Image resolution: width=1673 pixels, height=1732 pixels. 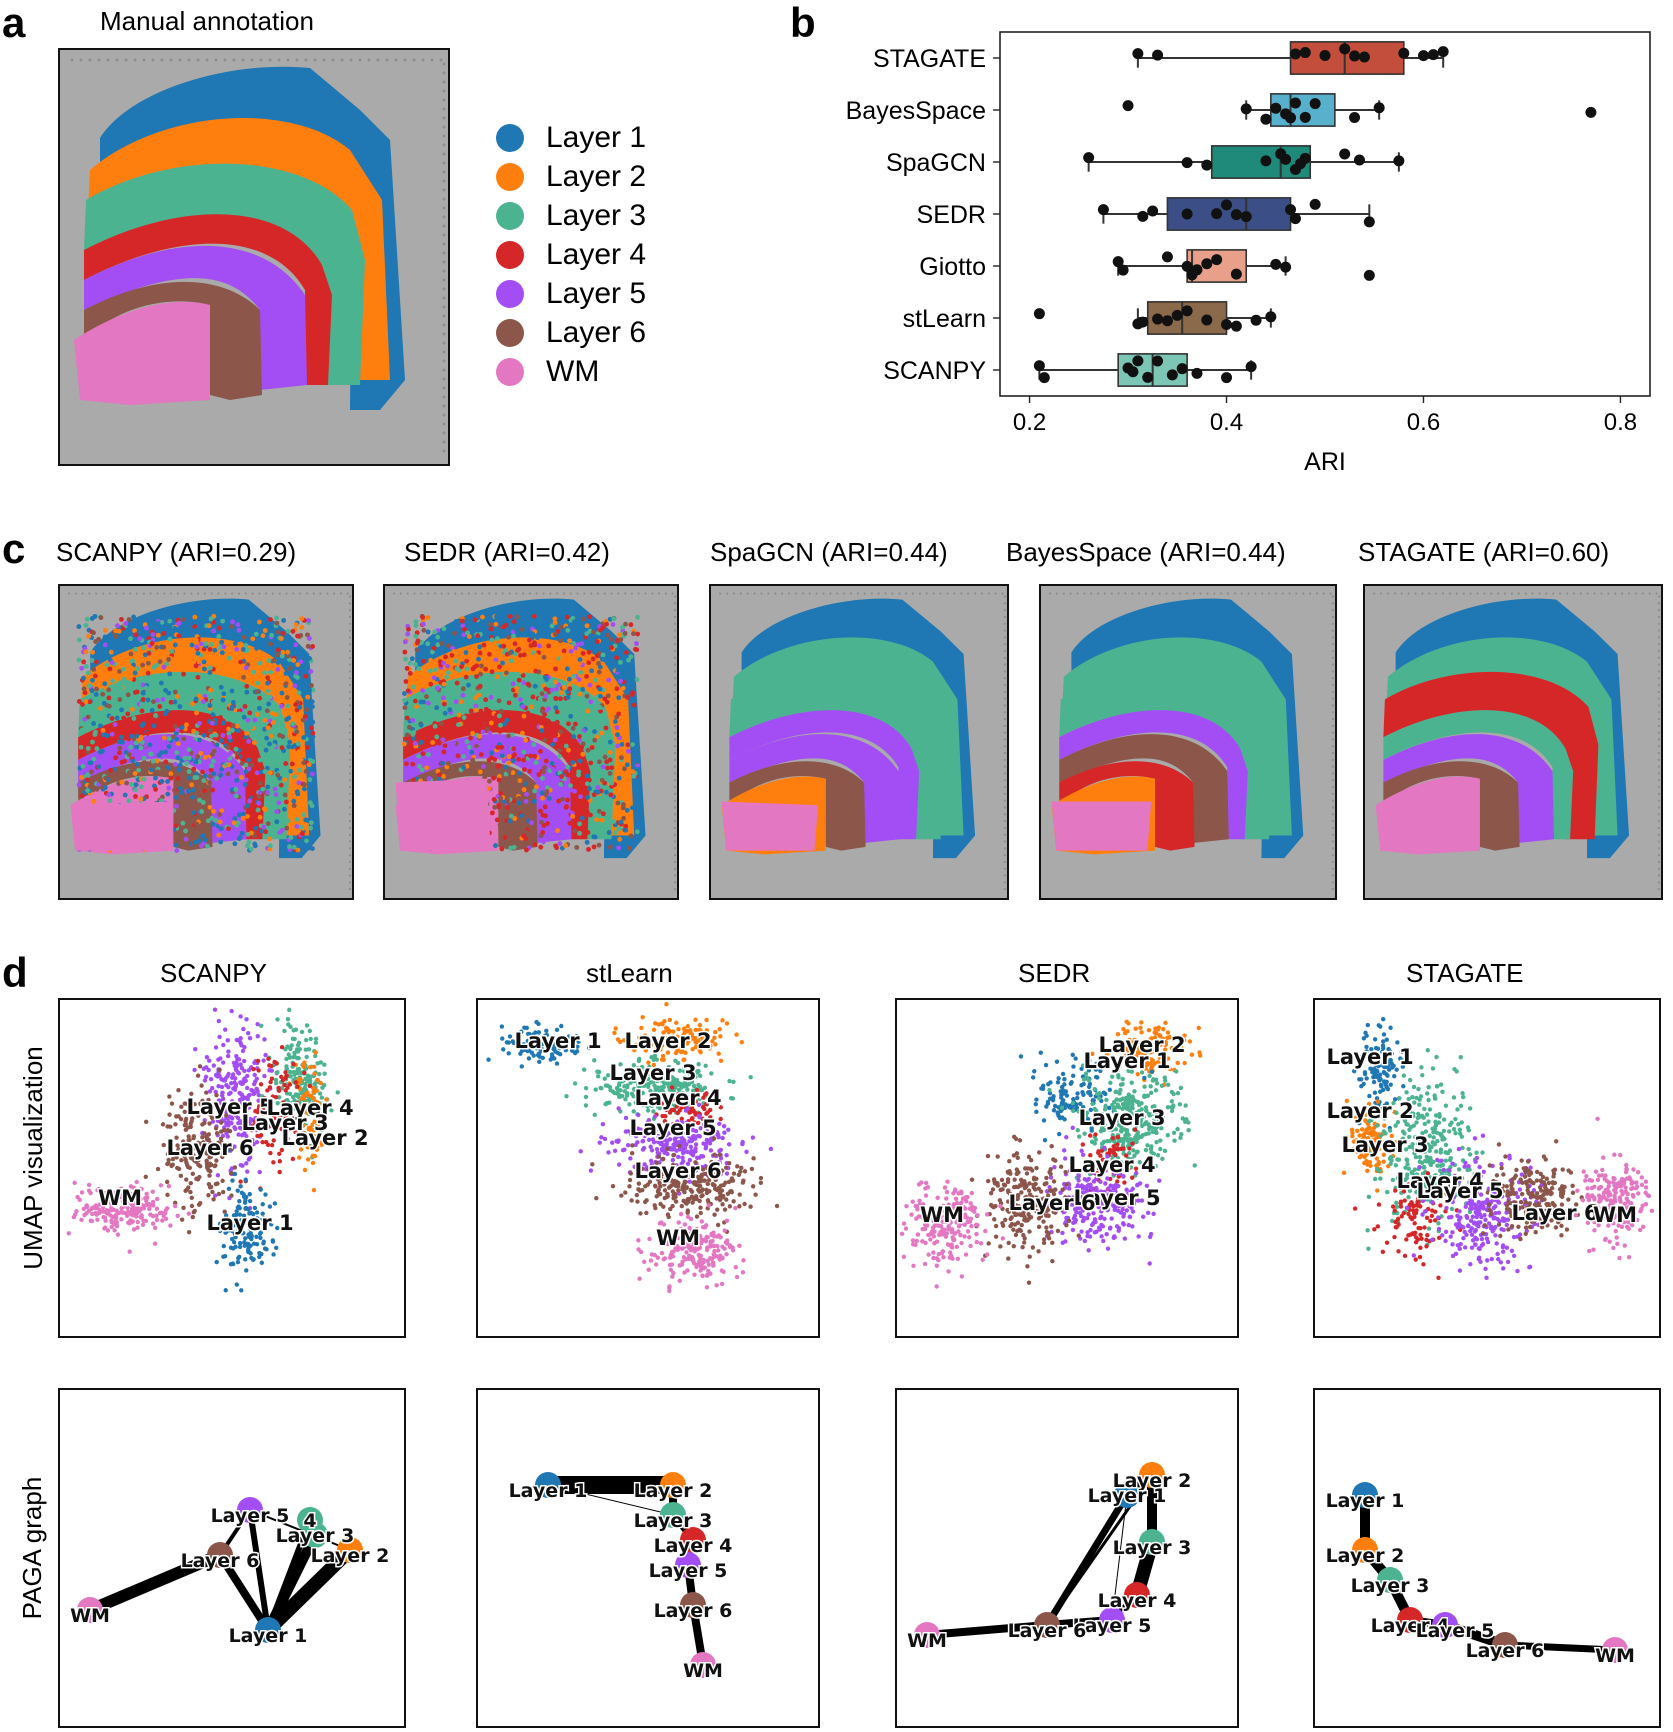 What do you see at coordinates (284, 1123) in the screenshot?
I see `cluster-label: Layer 3` at bounding box center [284, 1123].